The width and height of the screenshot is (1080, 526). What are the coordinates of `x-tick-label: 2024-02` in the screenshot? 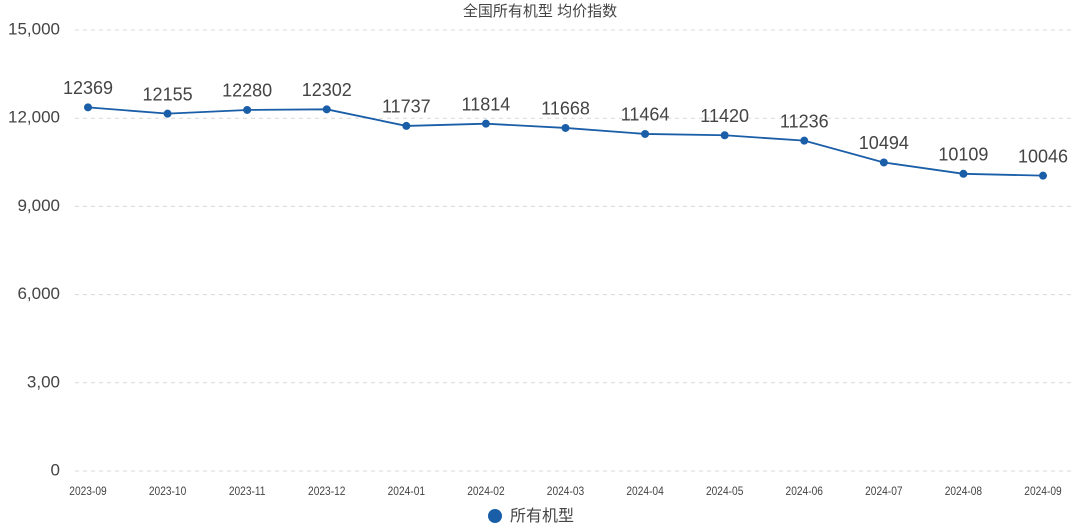 It's located at (485, 491).